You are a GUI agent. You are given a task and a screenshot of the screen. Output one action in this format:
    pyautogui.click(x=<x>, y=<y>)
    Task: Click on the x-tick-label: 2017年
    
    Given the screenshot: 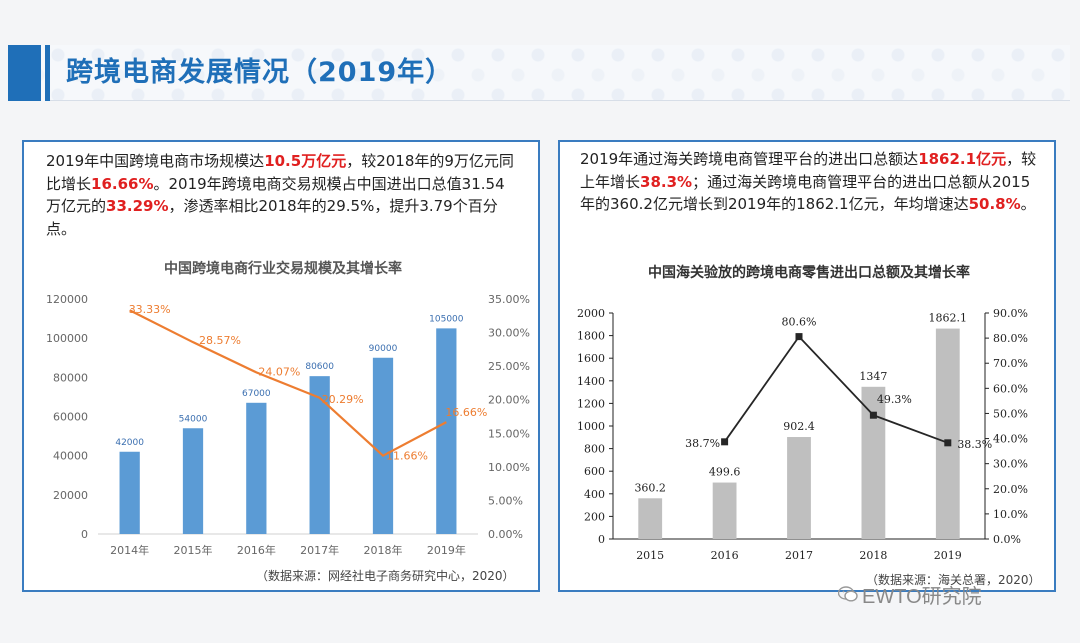 What is the action you would take?
    pyautogui.click(x=319, y=550)
    